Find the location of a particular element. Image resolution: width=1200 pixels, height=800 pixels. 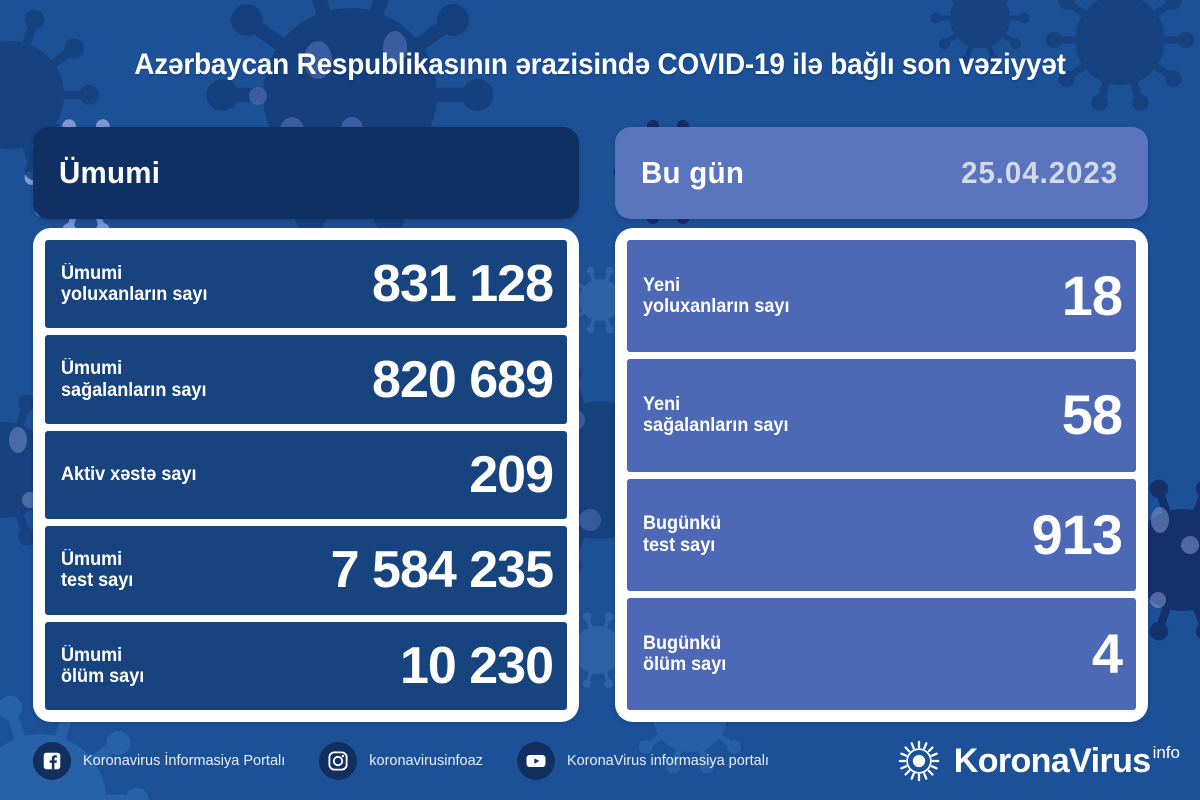

social-link-facebook: Koronavirus İnformasiya Portalı is located at coordinates (159, 761).